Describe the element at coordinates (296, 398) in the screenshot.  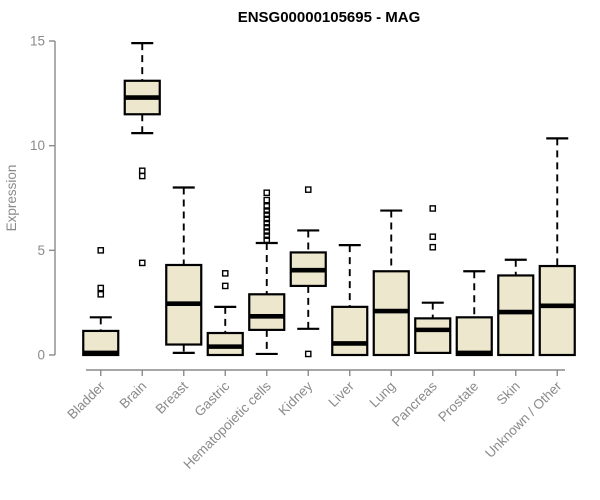
I see `x-category-label: Kidney` at that location.